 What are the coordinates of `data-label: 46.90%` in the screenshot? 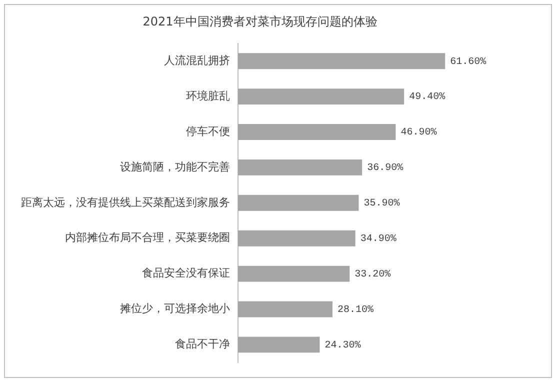 It's located at (418, 133).